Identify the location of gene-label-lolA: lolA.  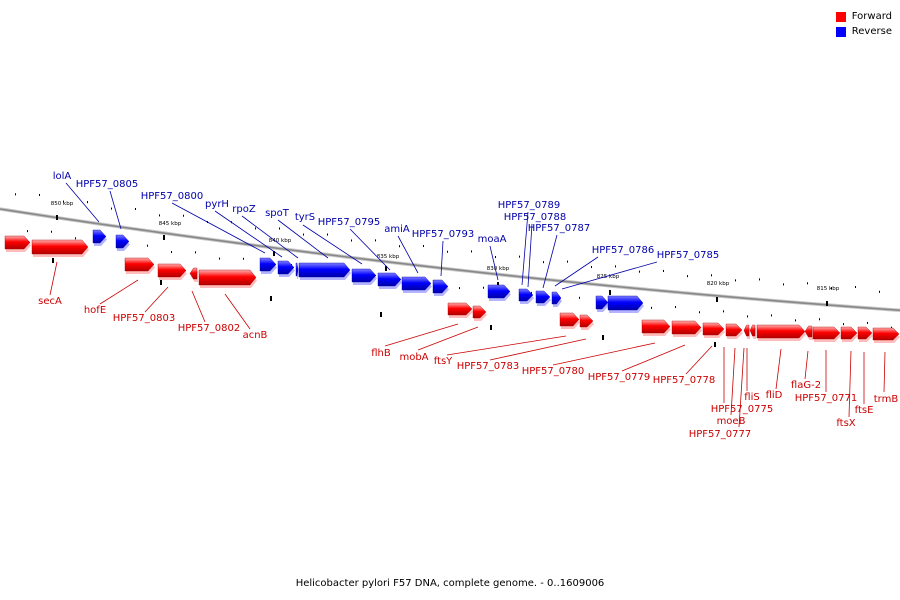
(62, 176).